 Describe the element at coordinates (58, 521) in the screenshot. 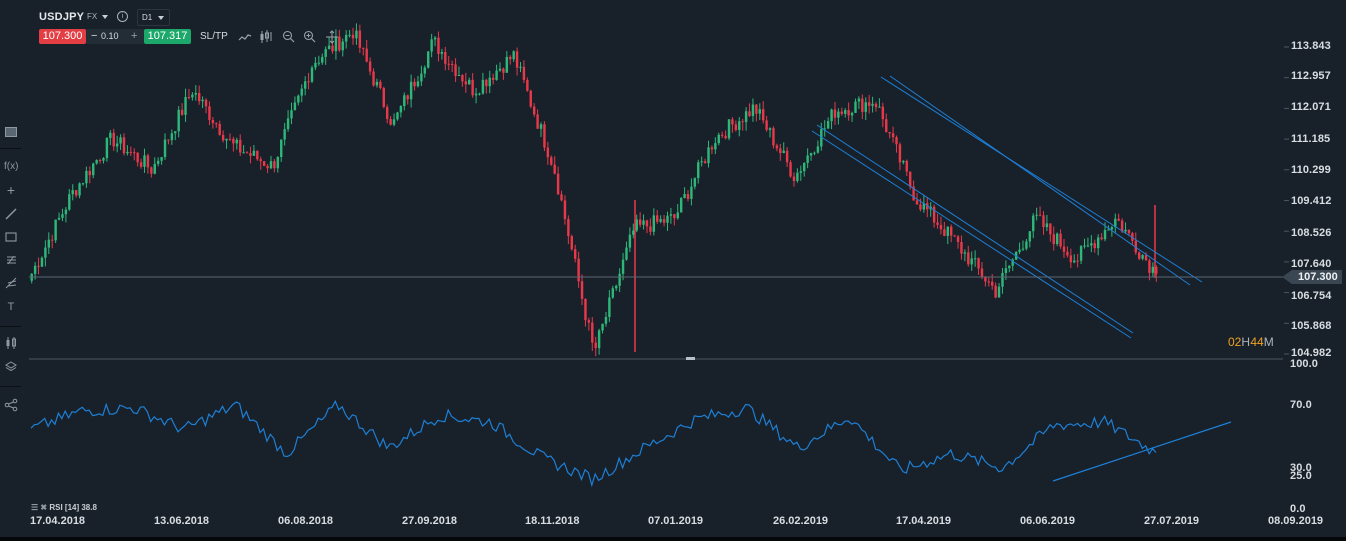

I see `date-tick: 17.04.2018` at that location.